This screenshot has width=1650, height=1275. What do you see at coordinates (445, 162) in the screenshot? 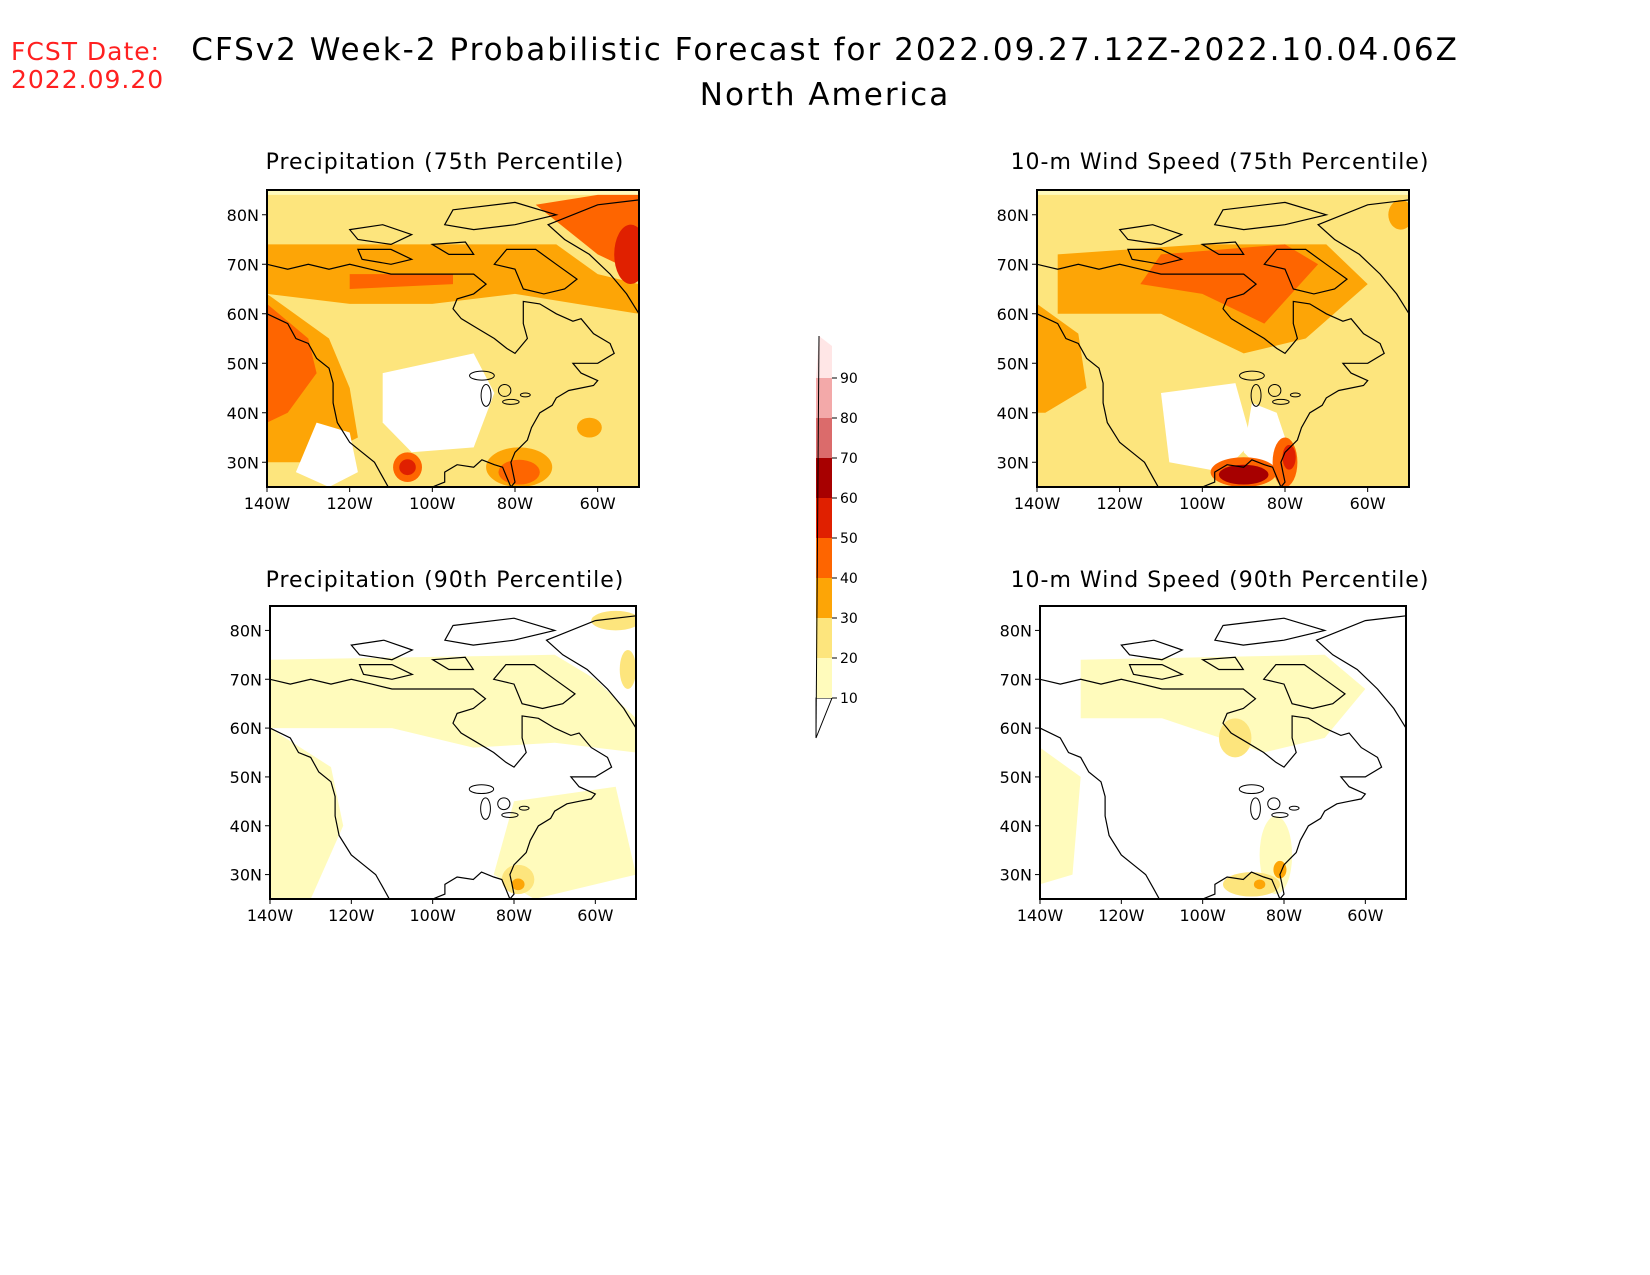
I see `panel-title-precip-75: Precipitation (75th Percentile)` at bounding box center [445, 162].